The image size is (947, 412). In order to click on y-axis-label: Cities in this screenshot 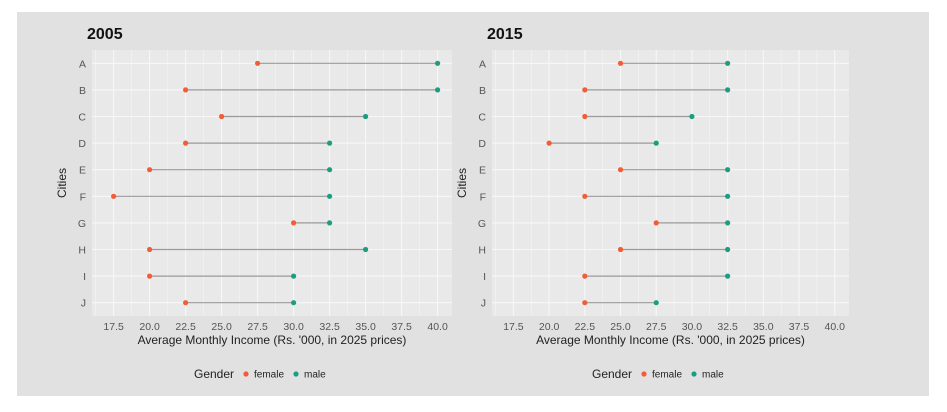, I will do `click(62, 183)`.